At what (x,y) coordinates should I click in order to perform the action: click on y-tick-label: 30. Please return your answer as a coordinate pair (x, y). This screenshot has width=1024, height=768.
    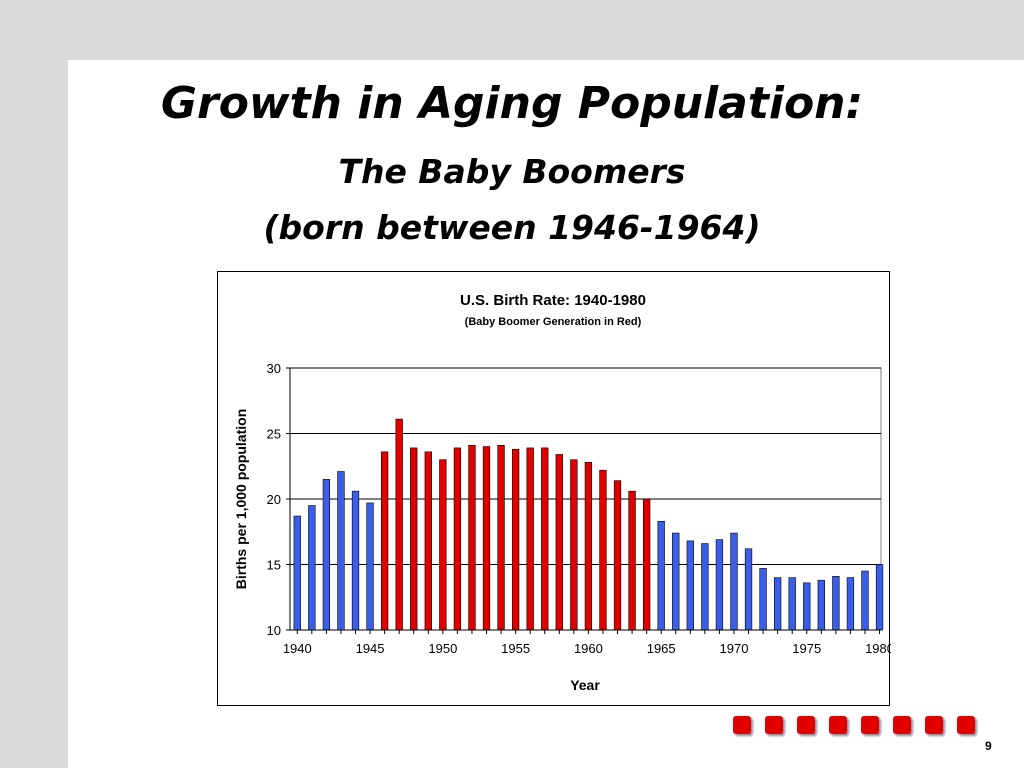
    Looking at the image, I should click on (274, 368).